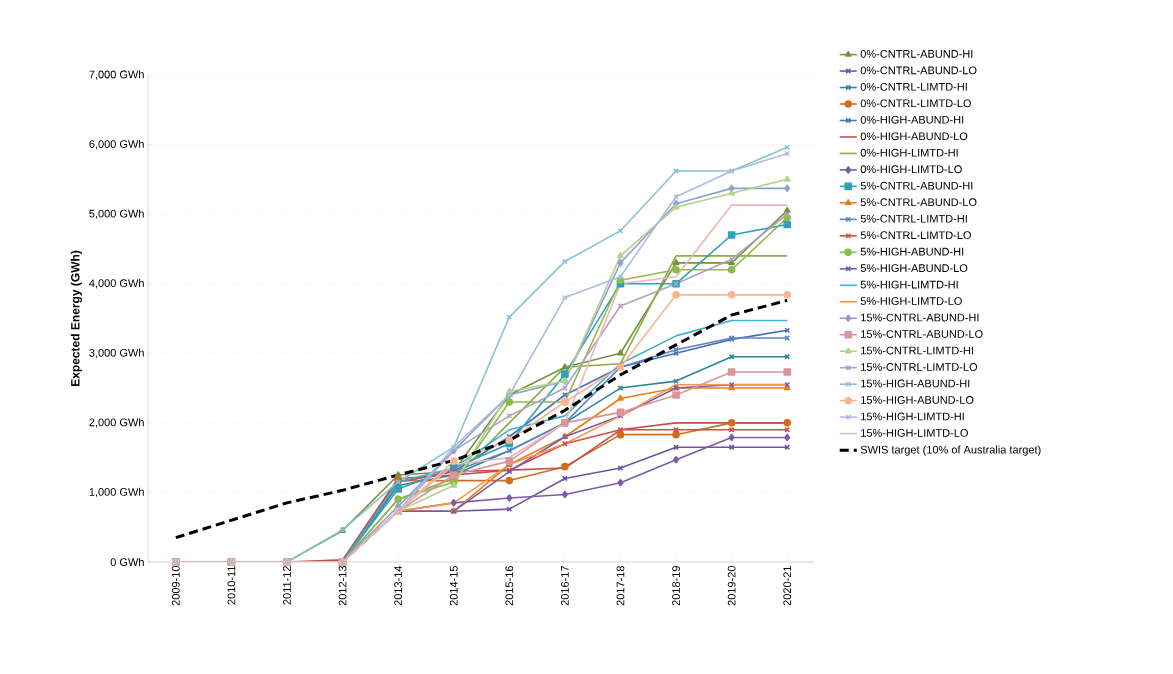  What do you see at coordinates (916, 185) in the screenshot?
I see `legend-label: 5%-CNTRL-ABUND-HI` at bounding box center [916, 185].